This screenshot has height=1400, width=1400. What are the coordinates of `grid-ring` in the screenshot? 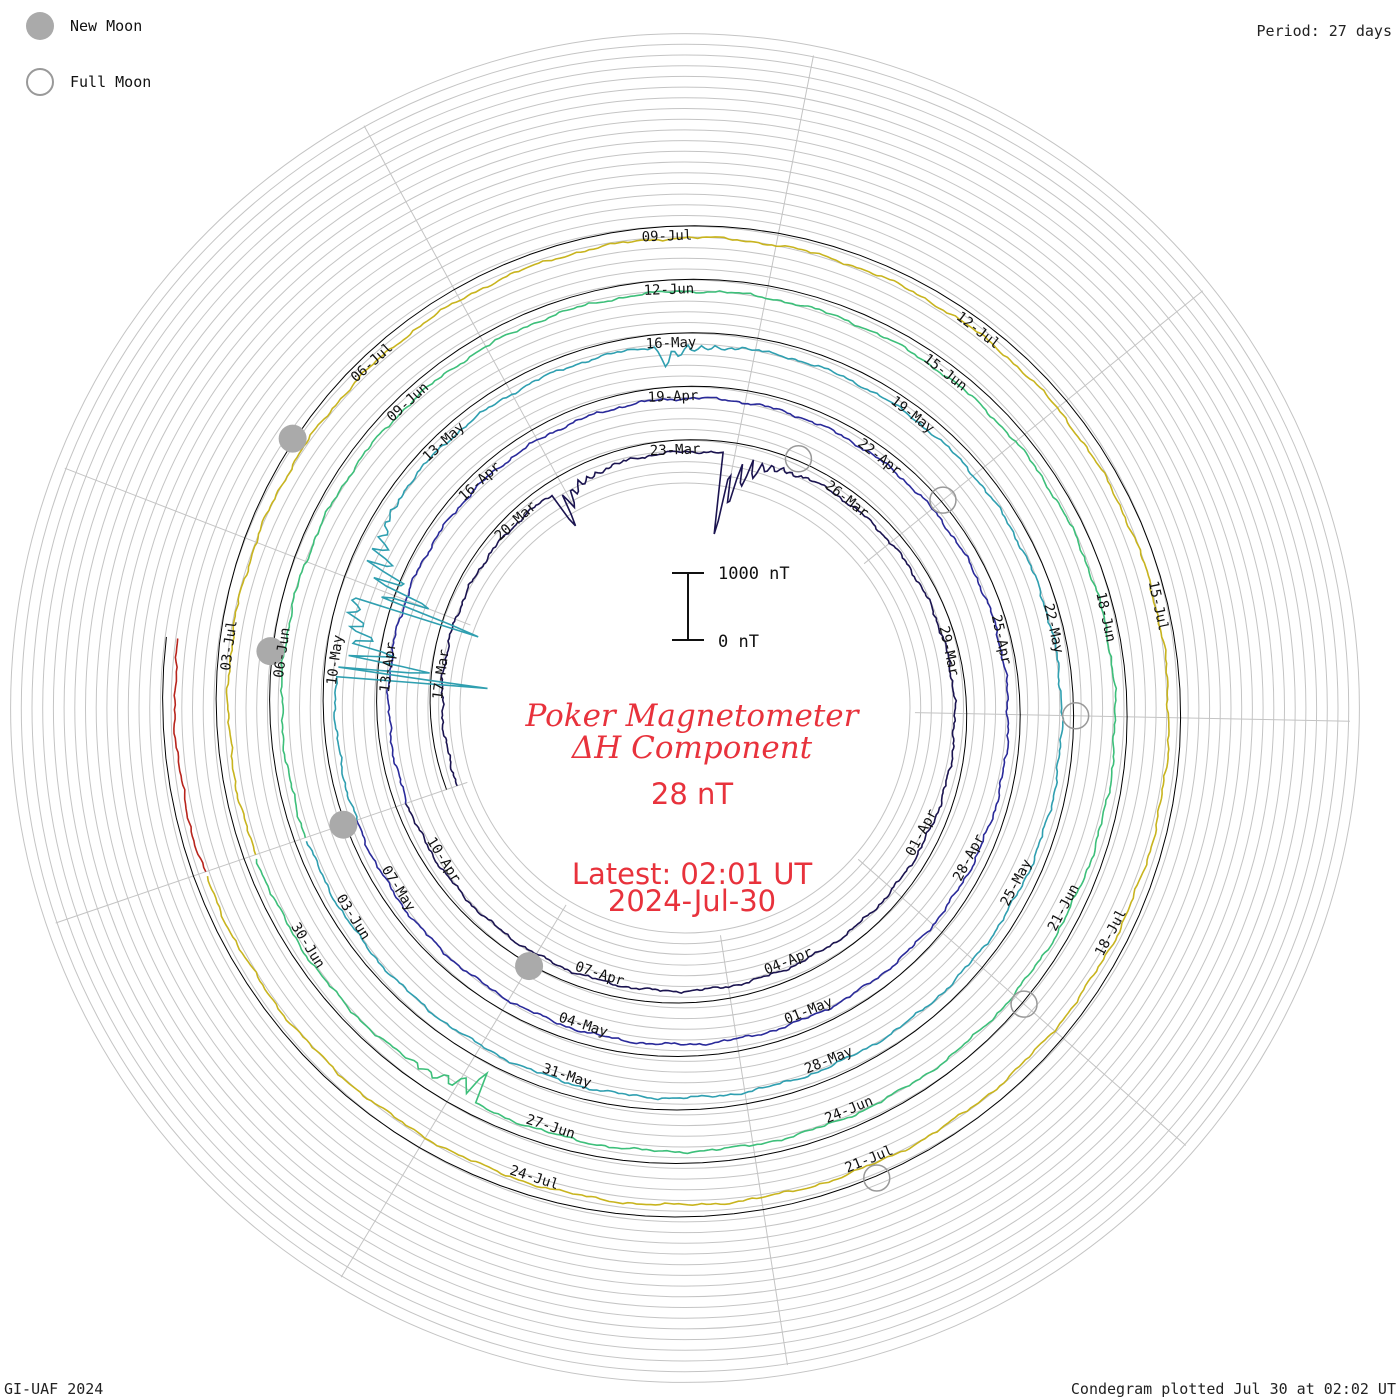 It's located at (685, 708).